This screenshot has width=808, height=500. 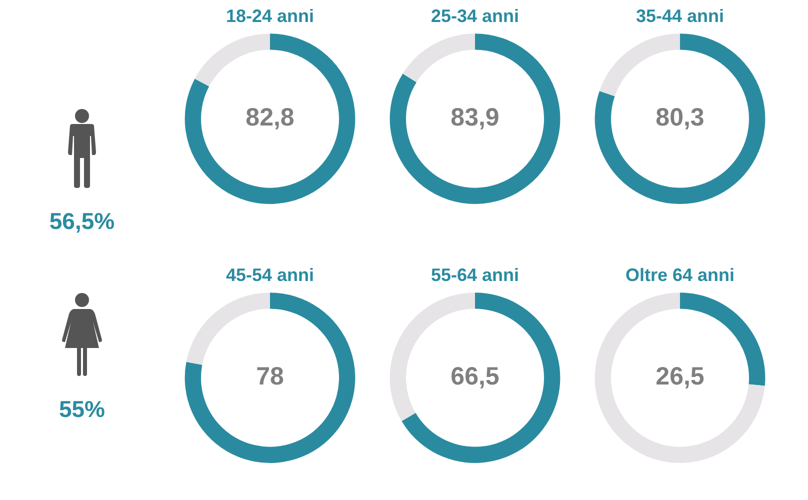 I want to click on chart-title: 35-44 anni, so click(x=680, y=16).